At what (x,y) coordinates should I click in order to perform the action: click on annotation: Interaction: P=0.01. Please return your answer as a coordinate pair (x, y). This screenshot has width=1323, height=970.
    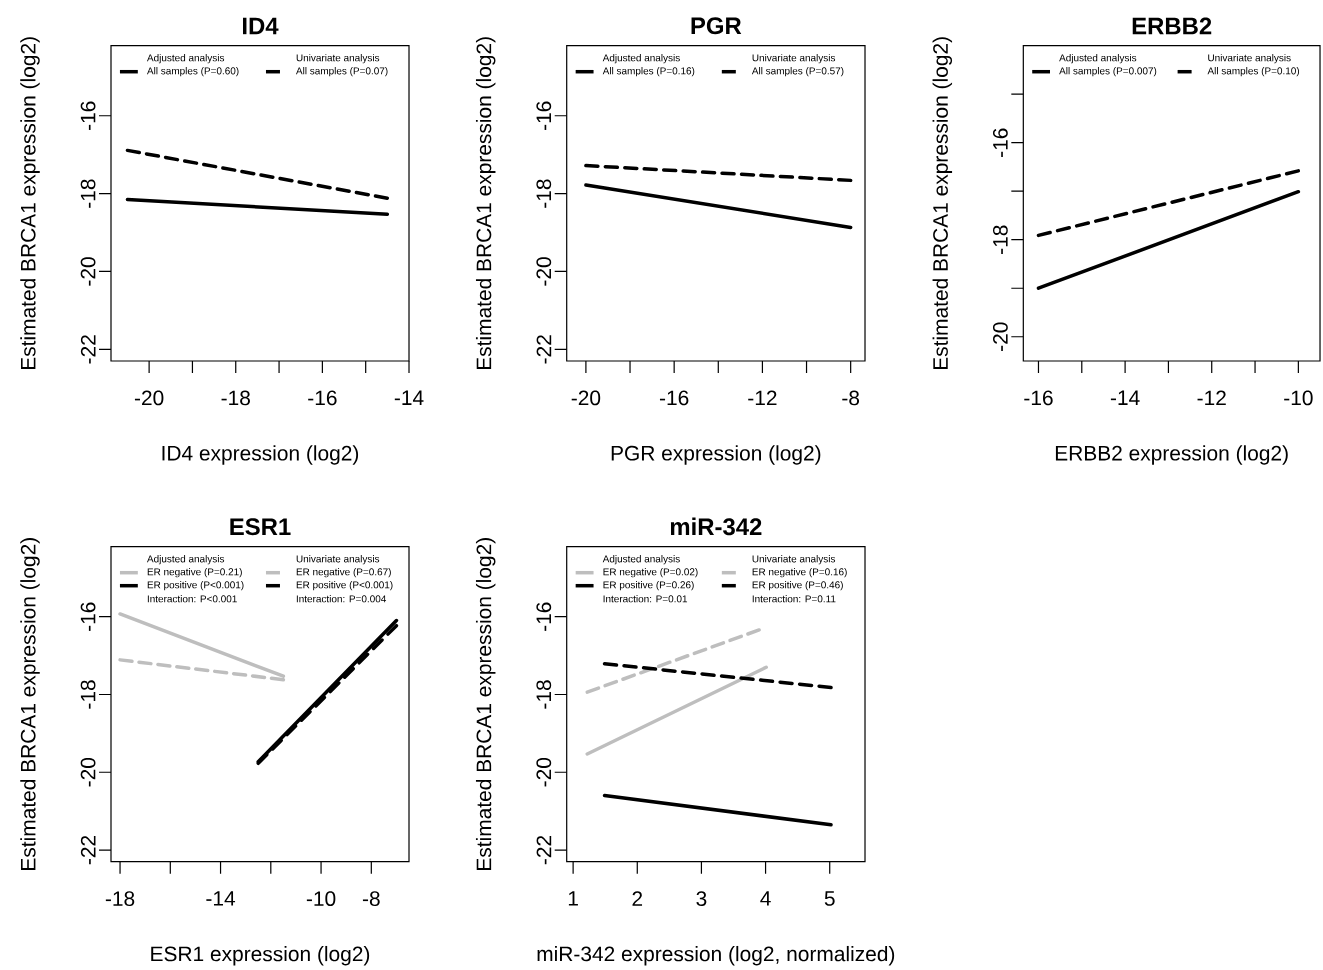
    Looking at the image, I should click on (645, 599).